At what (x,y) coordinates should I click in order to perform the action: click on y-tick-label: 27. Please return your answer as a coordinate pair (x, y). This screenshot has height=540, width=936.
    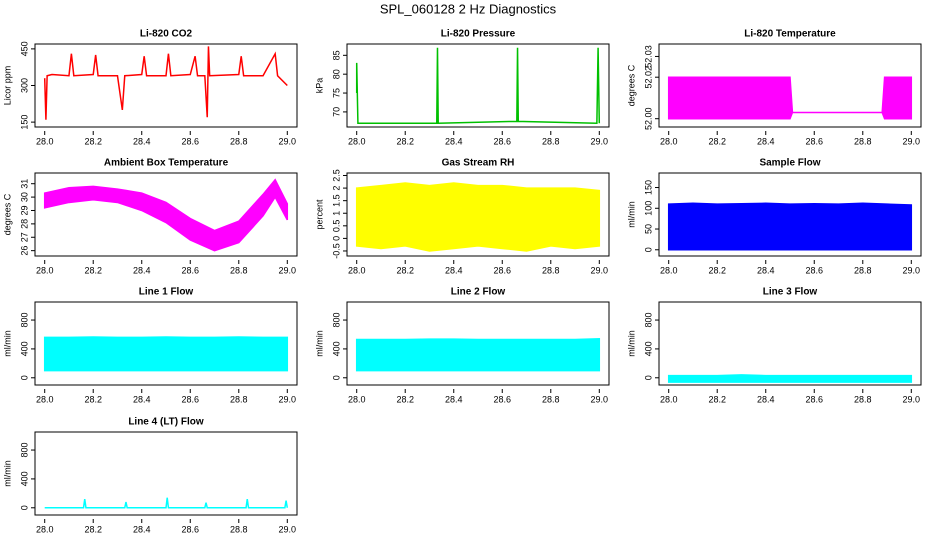
    Looking at the image, I should click on (24, 237).